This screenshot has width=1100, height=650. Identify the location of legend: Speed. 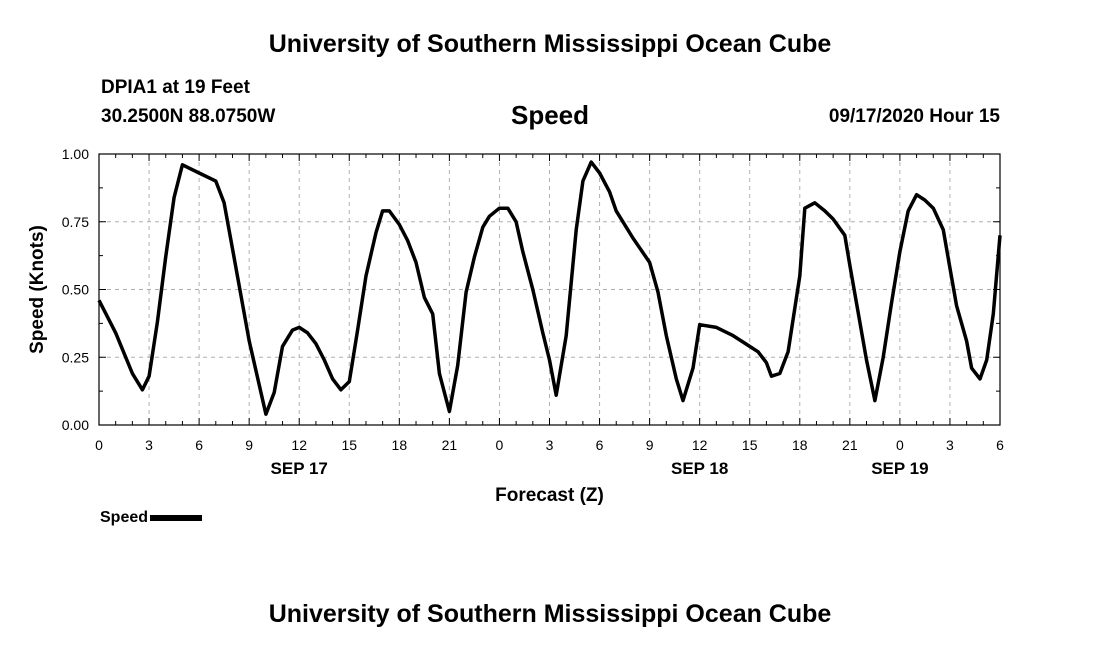
(151, 518).